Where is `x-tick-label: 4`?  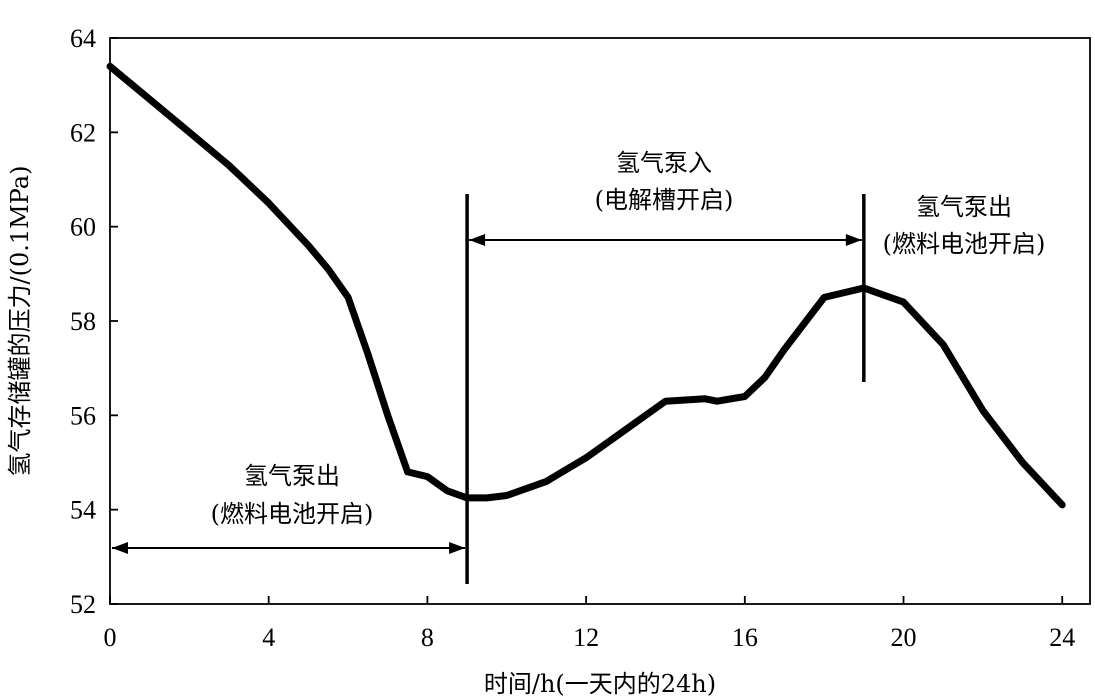
x-tick-label: 4 is located at coordinates (268, 637).